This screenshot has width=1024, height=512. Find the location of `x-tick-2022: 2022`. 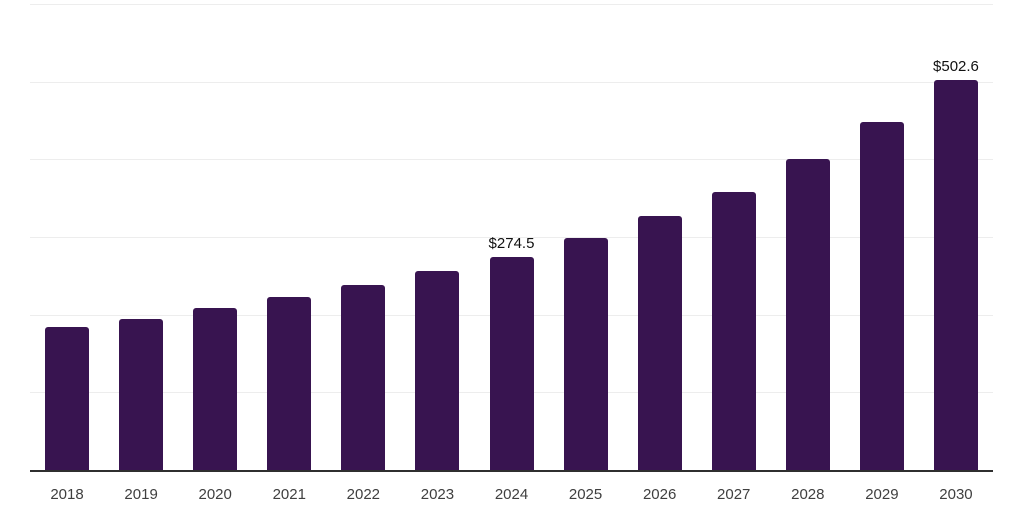

x-tick-2022: 2022 is located at coordinates (363, 494).